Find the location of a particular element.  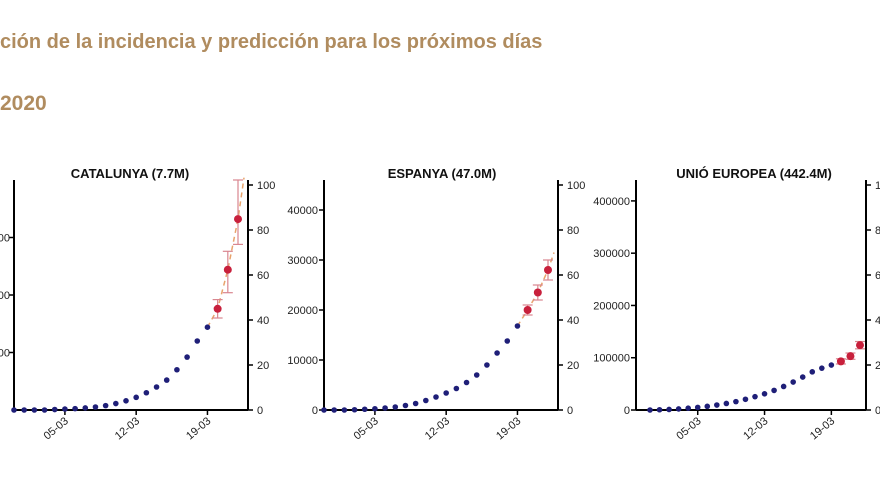

chart-title: ESPANYA (47.0M) is located at coordinates (442, 173).